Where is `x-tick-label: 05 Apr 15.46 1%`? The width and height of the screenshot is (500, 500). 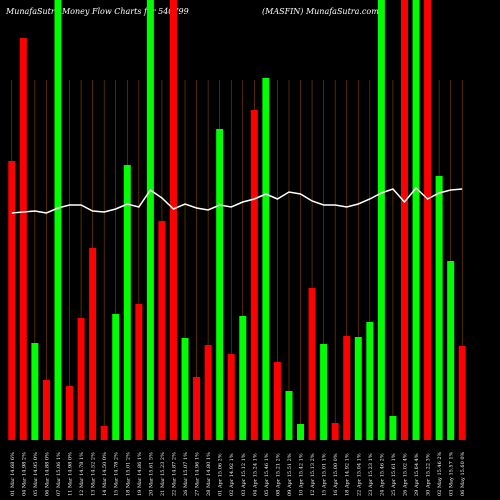
x-tick-label: 05 Apr 15.46 1% is located at coordinates (267, 474).